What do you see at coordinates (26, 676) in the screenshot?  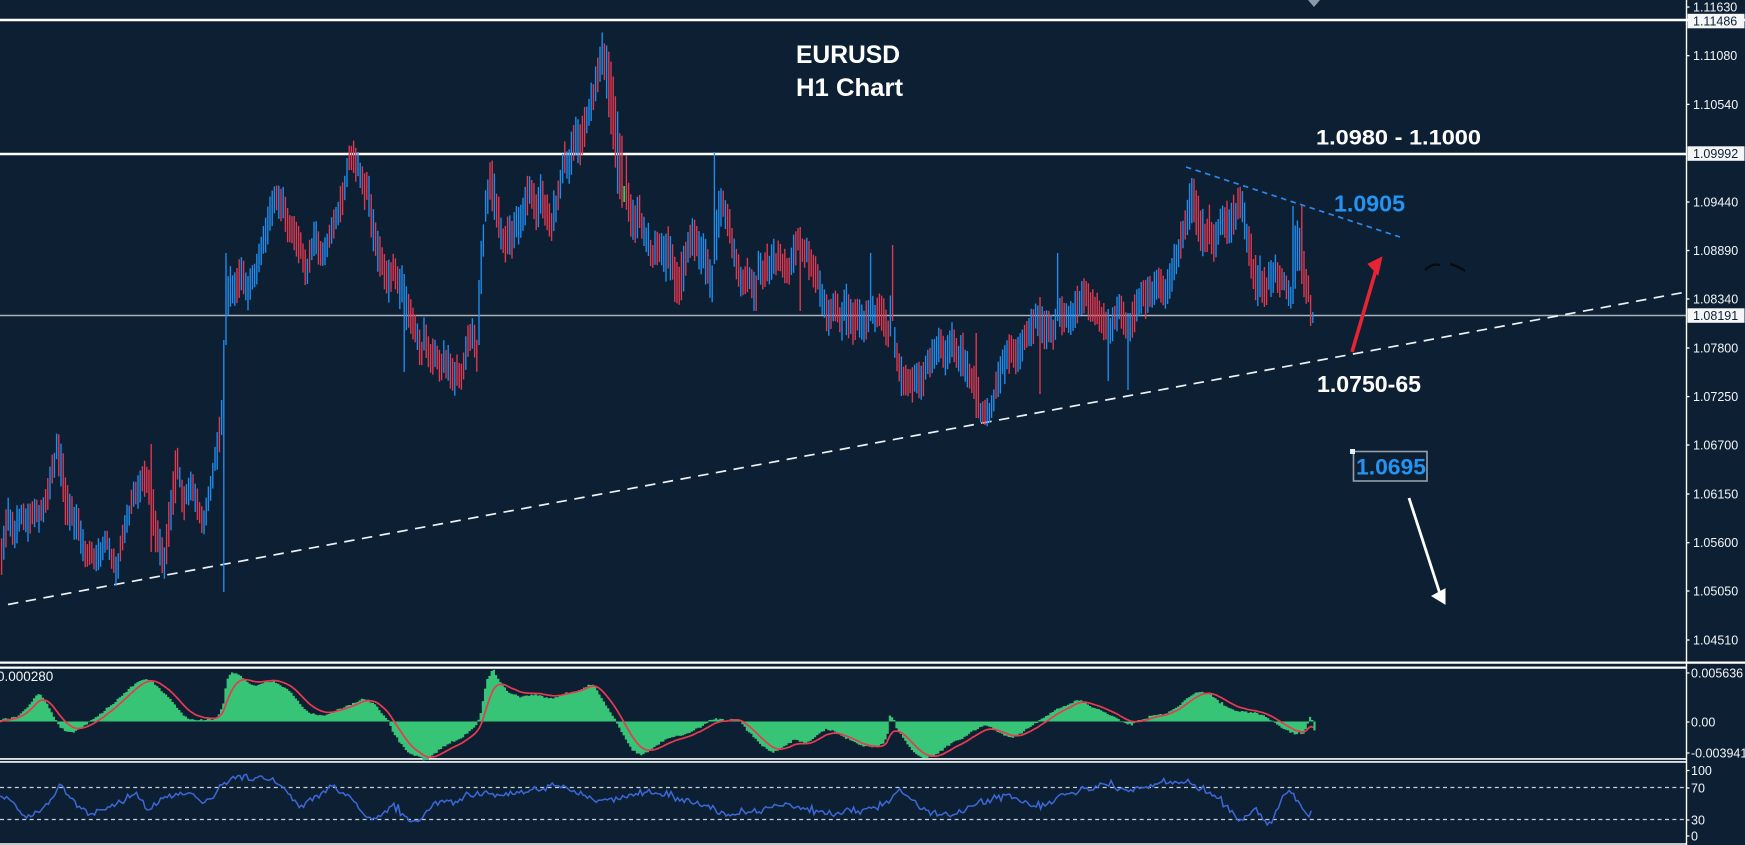 I see `svg-text: 0.000280` at bounding box center [26, 676].